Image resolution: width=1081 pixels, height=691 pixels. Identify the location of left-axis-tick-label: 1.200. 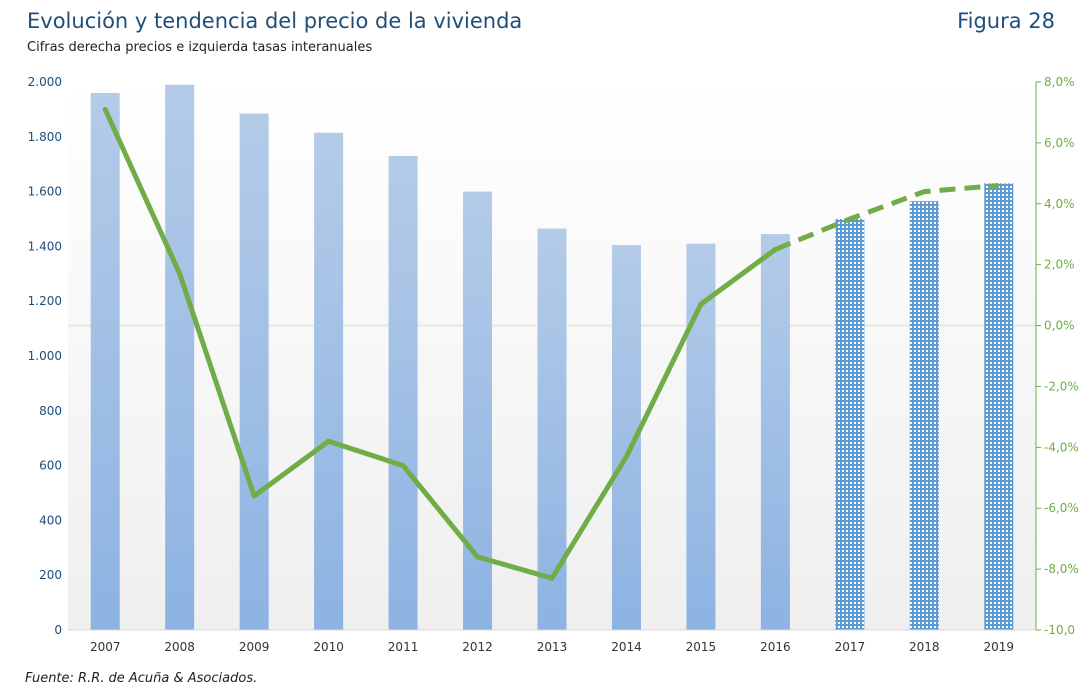
(45, 301).